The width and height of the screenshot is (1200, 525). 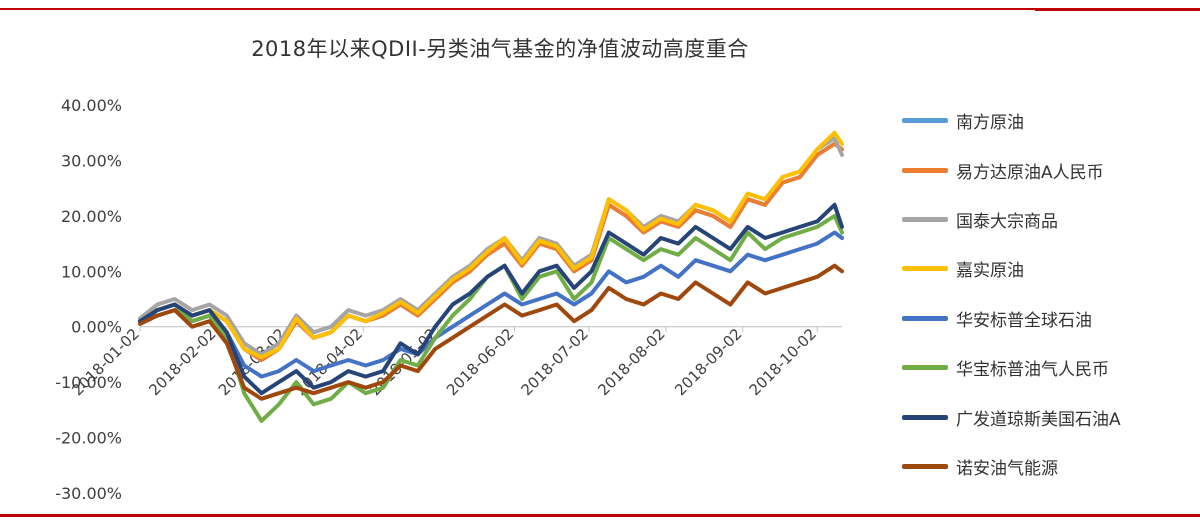 I want to click on legend-item: 嘉实原油, so click(x=1047, y=268).